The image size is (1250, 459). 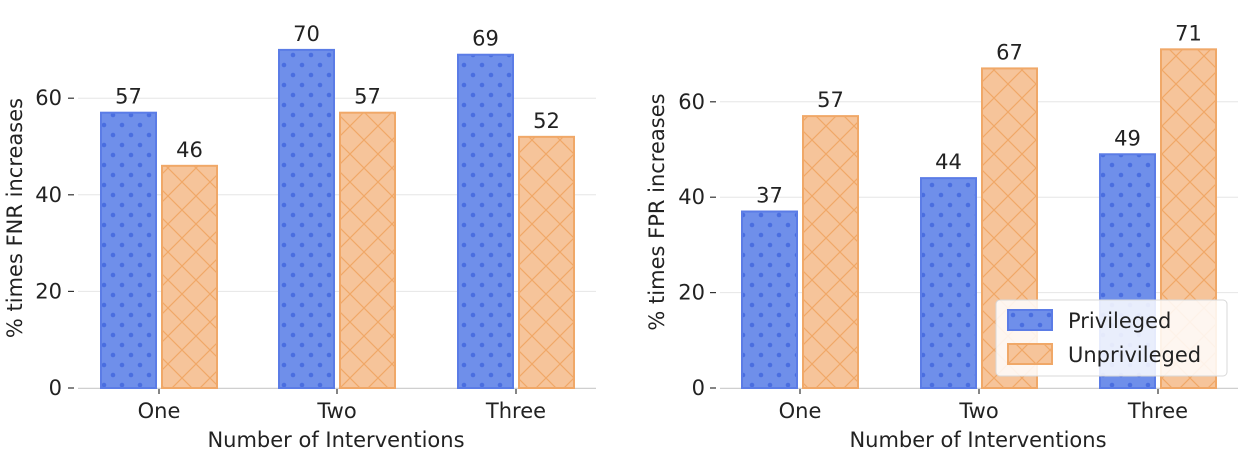 I want to click on fnr-y-tick-label: 60, so click(x=48, y=98).